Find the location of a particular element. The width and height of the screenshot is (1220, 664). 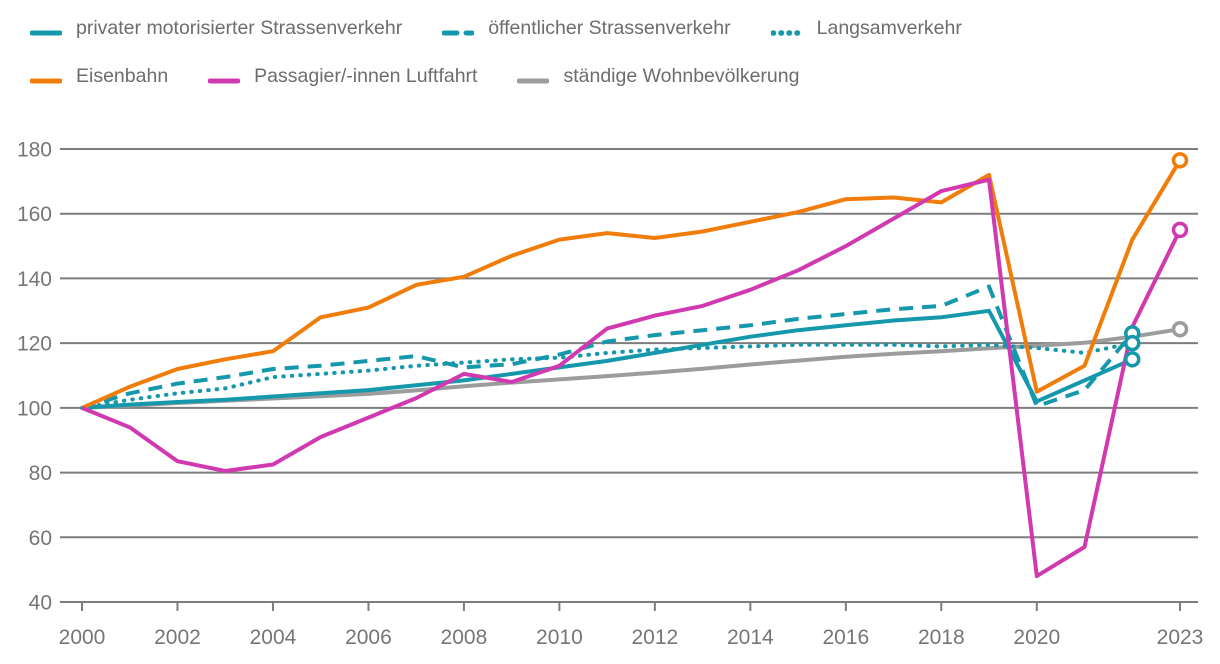

legend-item-label: öffentlicher Strassenverkehr is located at coordinates (609, 27).